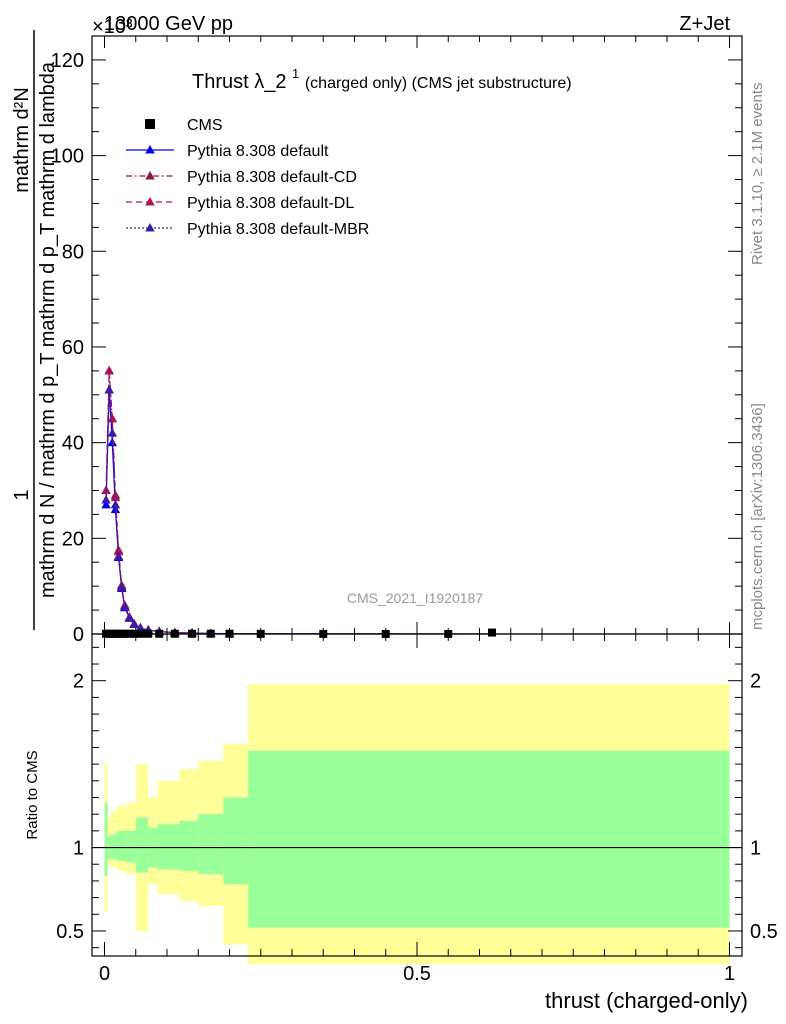  What do you see at coordinates (104, 974) in the screenshot?
I see `xtick-label: 0` at bounding box center [104, 974].